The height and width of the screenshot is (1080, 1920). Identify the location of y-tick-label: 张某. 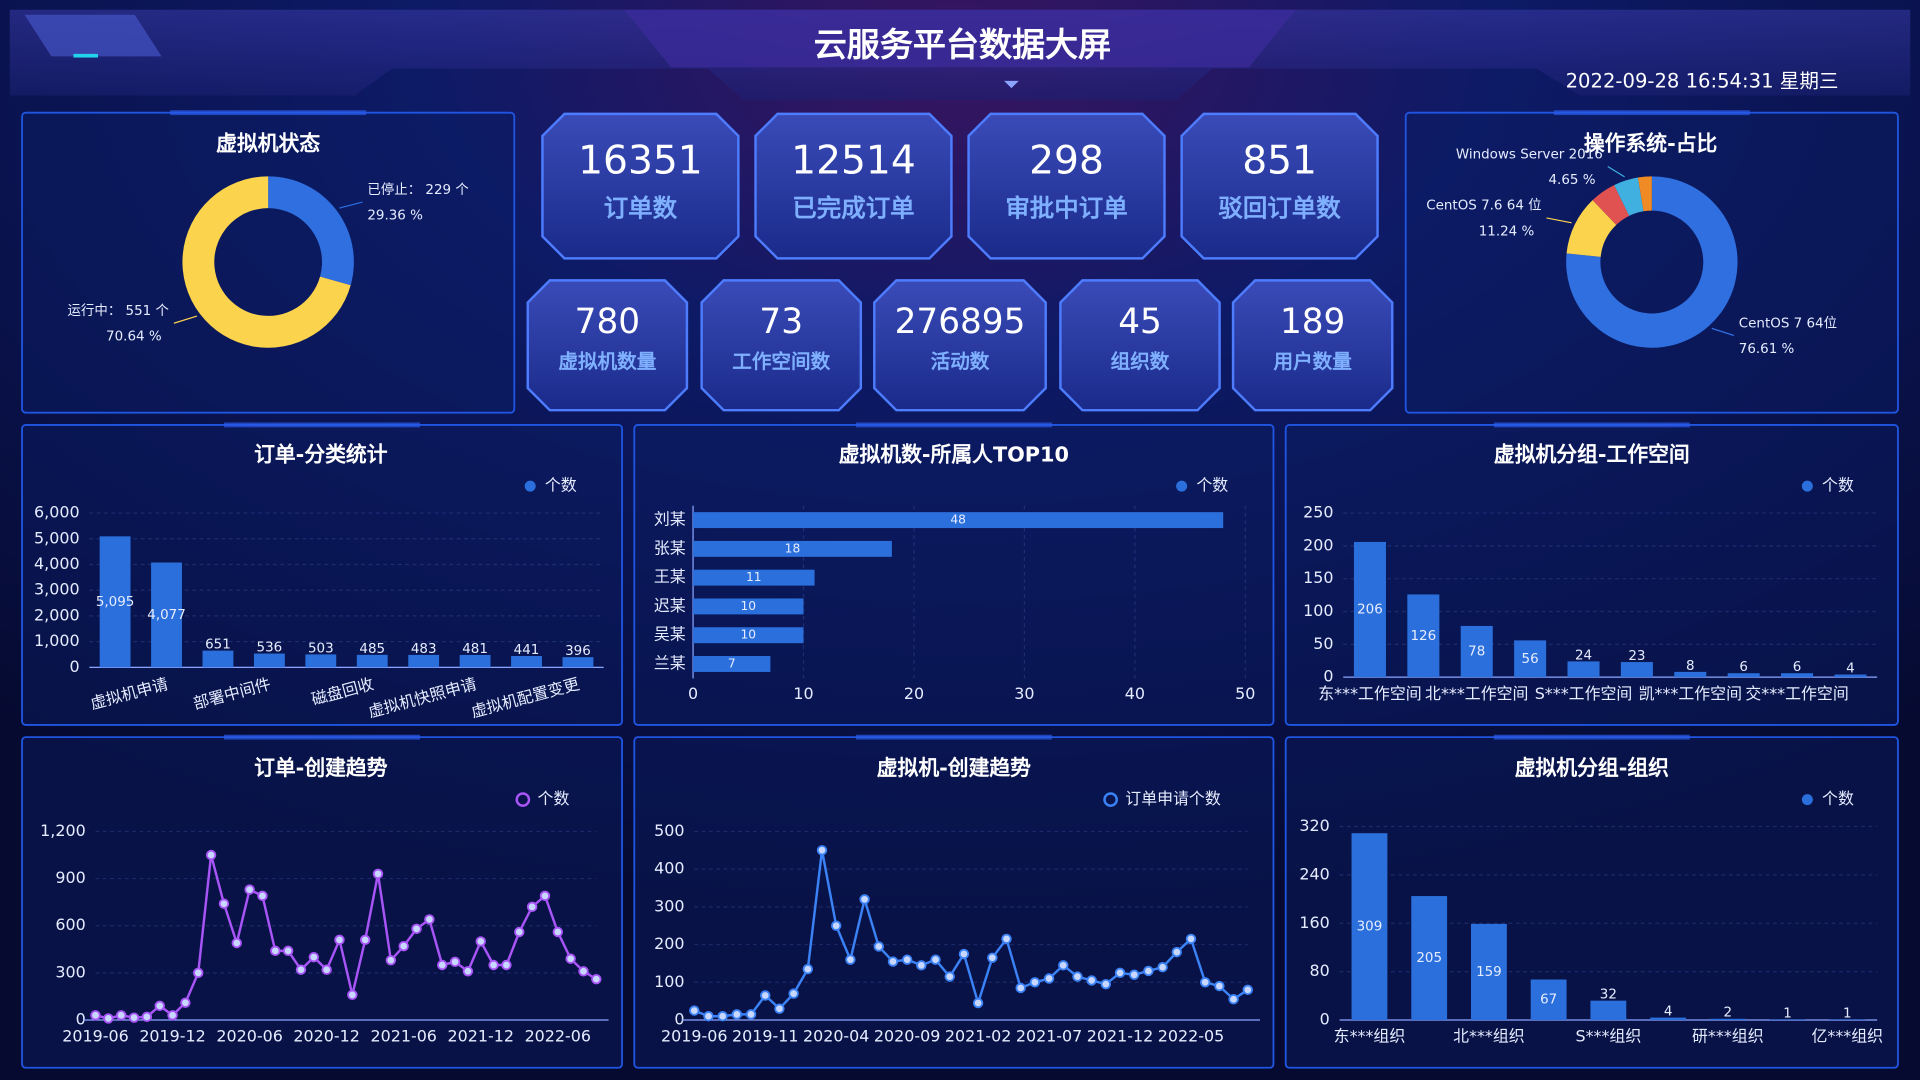
(670, 547).